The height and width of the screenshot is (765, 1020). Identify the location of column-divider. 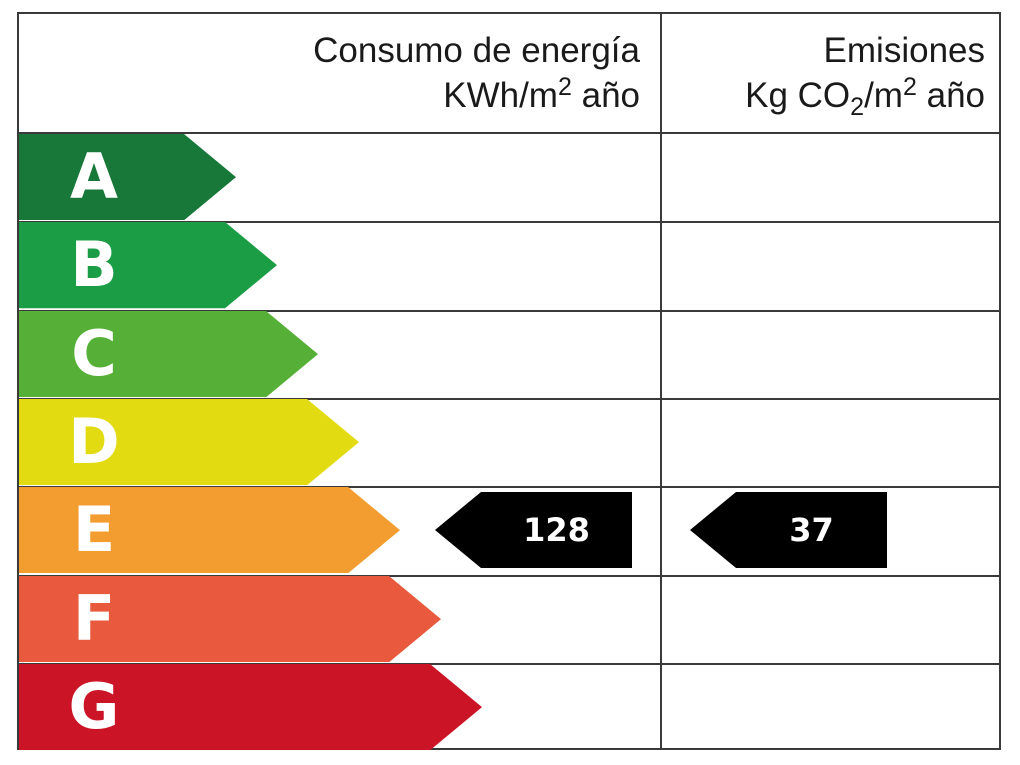
(661, 381).